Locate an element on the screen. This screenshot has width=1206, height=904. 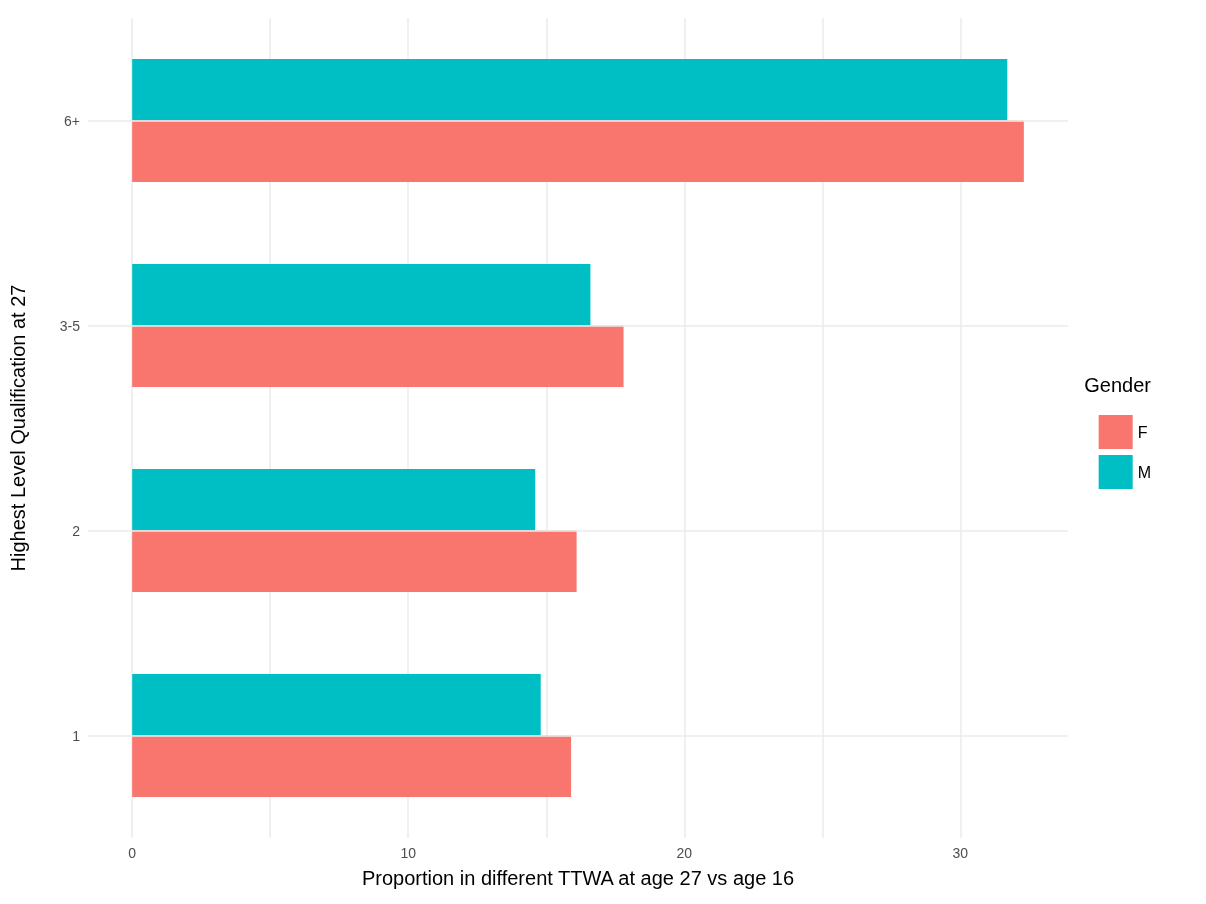
x-tick-label: 30 is located at coordinates (960, 853).